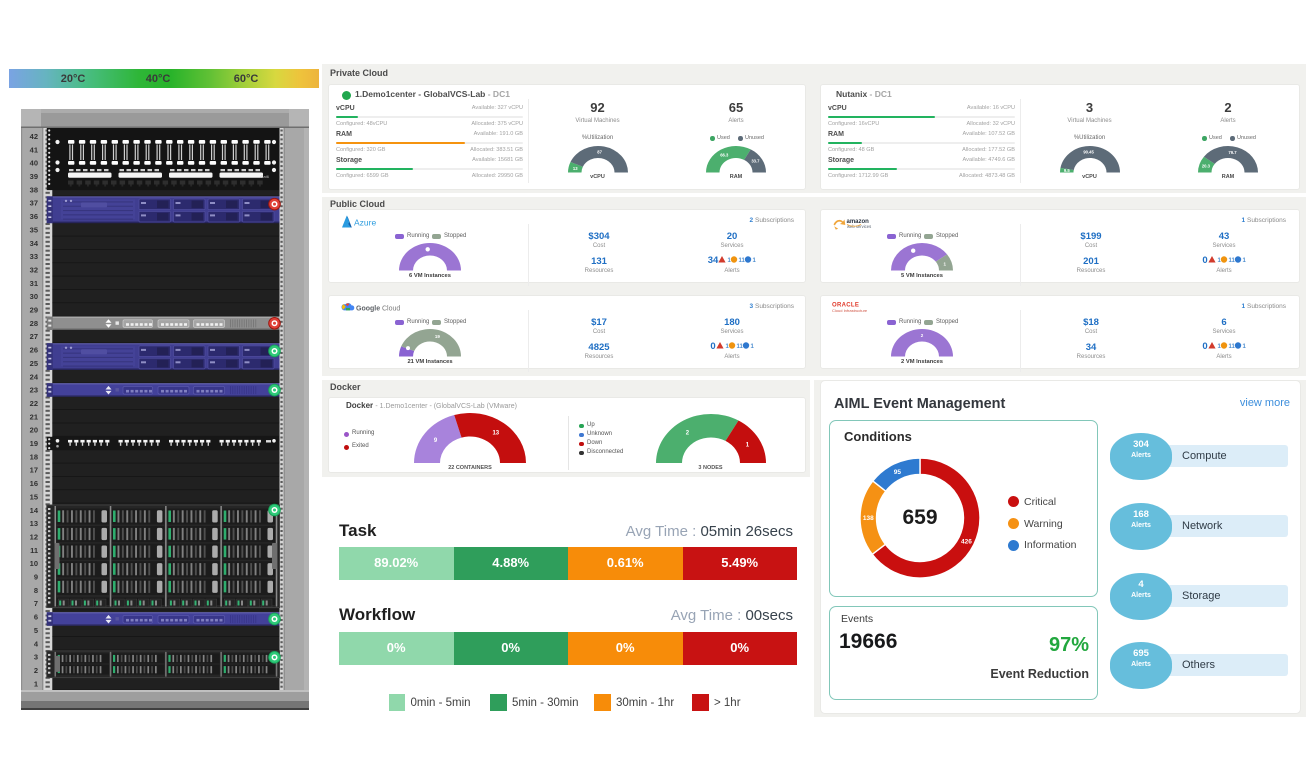 This screenshot has height=777, width=1312. What do you see at coordinates (34, 430) in the screenshot?
I see `svg-text: 20` at bounding box center [34, 430].